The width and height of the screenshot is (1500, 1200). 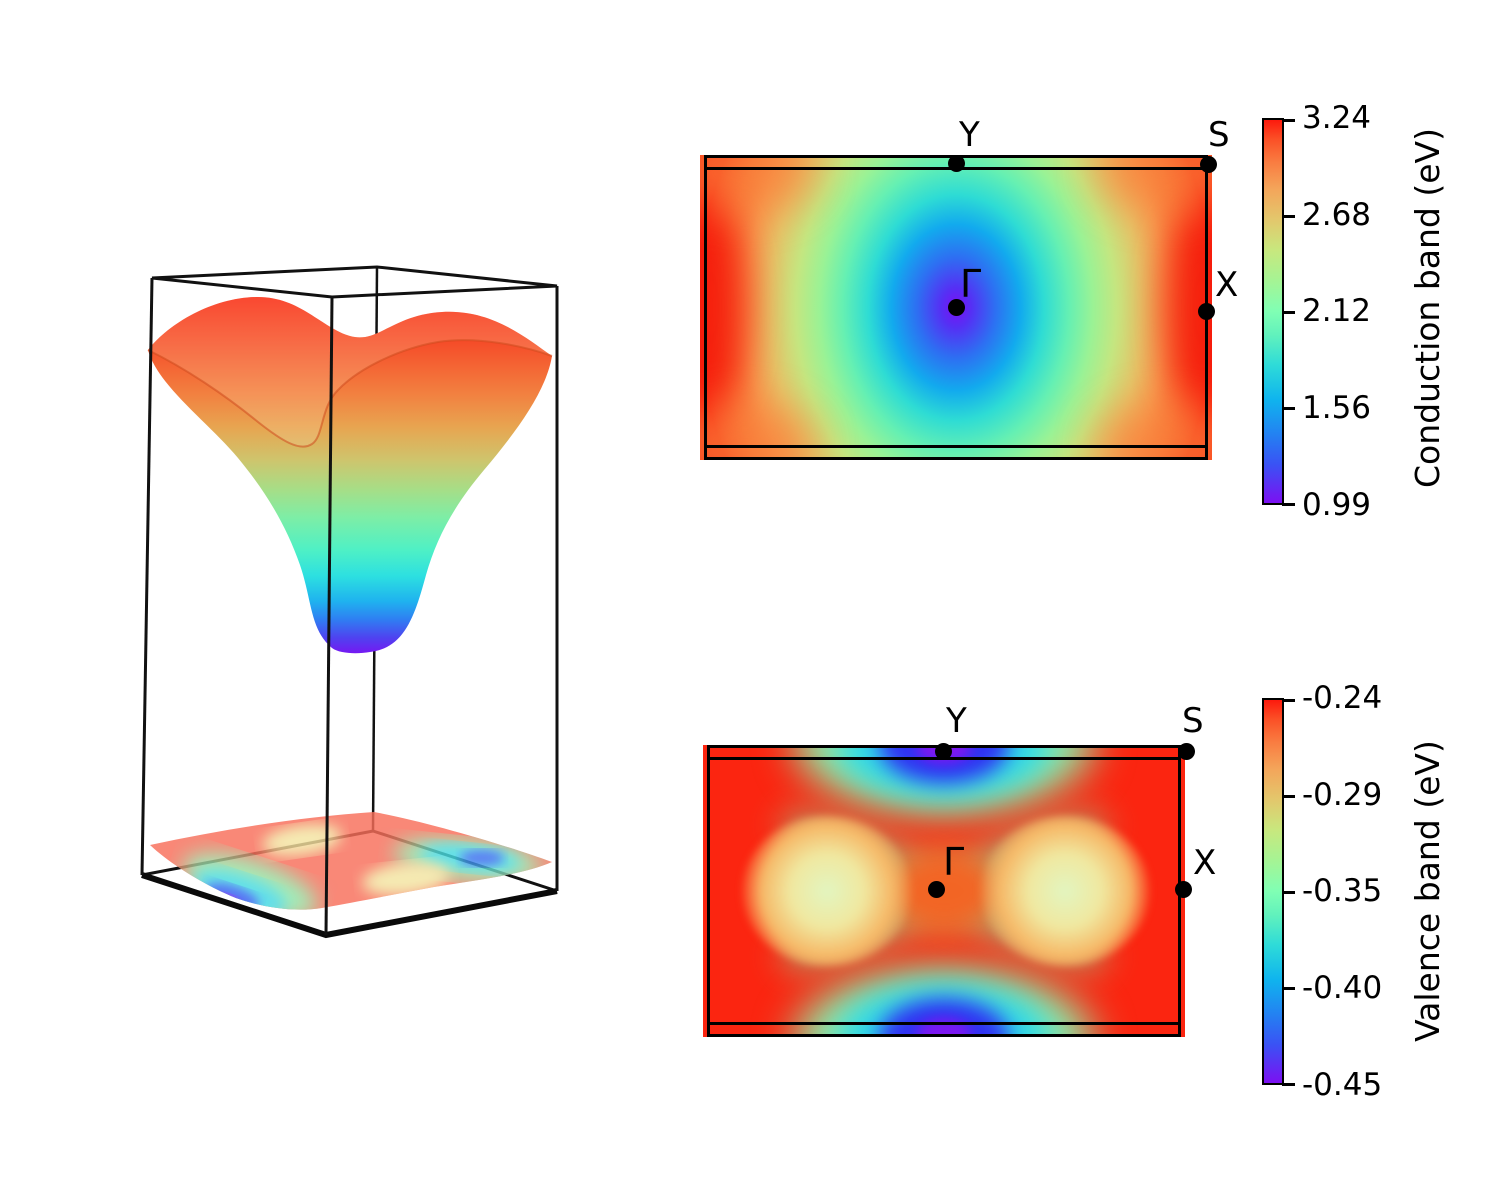 I want to click on conduction-annotations: Y S X Γ, so click(x=969, y=288).